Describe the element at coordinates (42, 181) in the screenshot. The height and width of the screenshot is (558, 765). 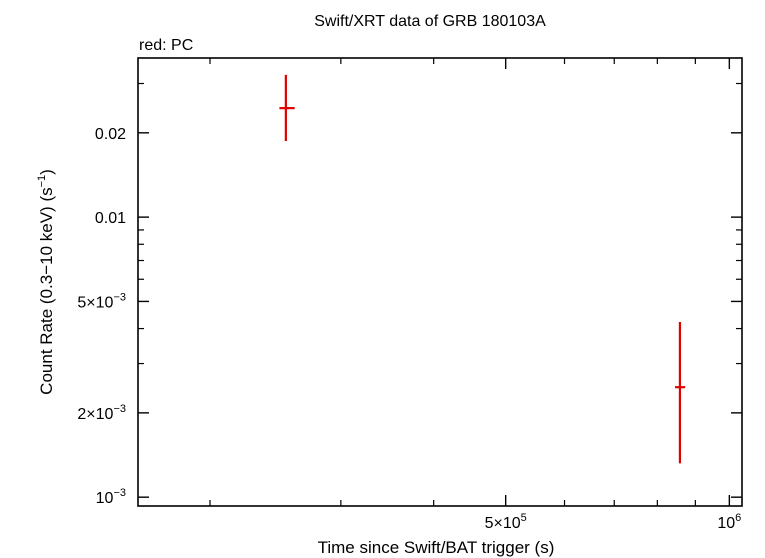
I see `y-axis-label-exponent: −1` at that location.